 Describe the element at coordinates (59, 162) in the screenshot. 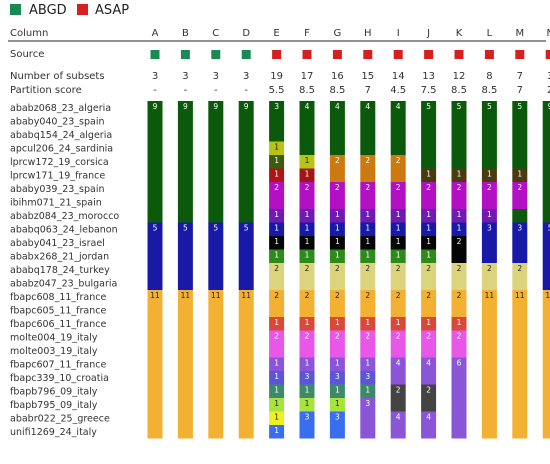

I see `row-label: lprcw172_19_corsica` at that location.